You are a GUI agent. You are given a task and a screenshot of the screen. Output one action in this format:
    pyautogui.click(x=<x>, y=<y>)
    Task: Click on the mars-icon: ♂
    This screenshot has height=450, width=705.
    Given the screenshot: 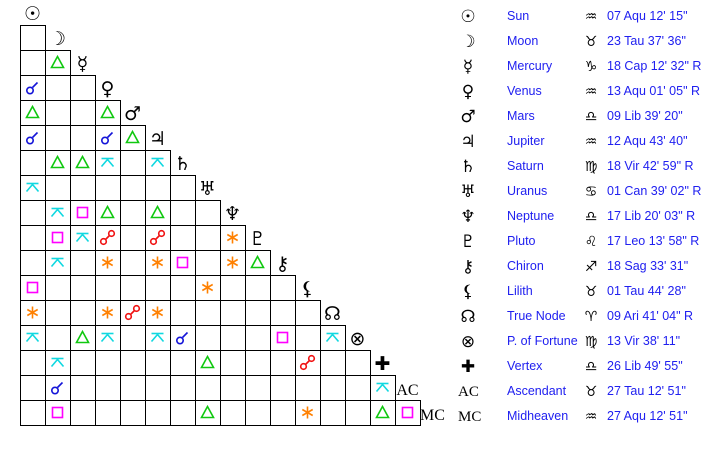 What is the action you would take?
    pyautogui.click(x=132, y=114)
    